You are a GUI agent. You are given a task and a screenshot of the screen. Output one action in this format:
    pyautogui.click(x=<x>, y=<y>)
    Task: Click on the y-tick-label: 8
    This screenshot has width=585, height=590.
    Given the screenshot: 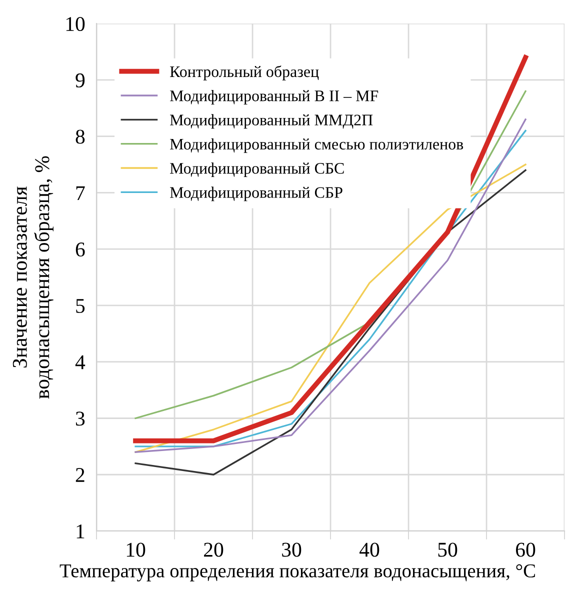 What is the action you would take?
    pyautogui.click(x=80, y=137)
    